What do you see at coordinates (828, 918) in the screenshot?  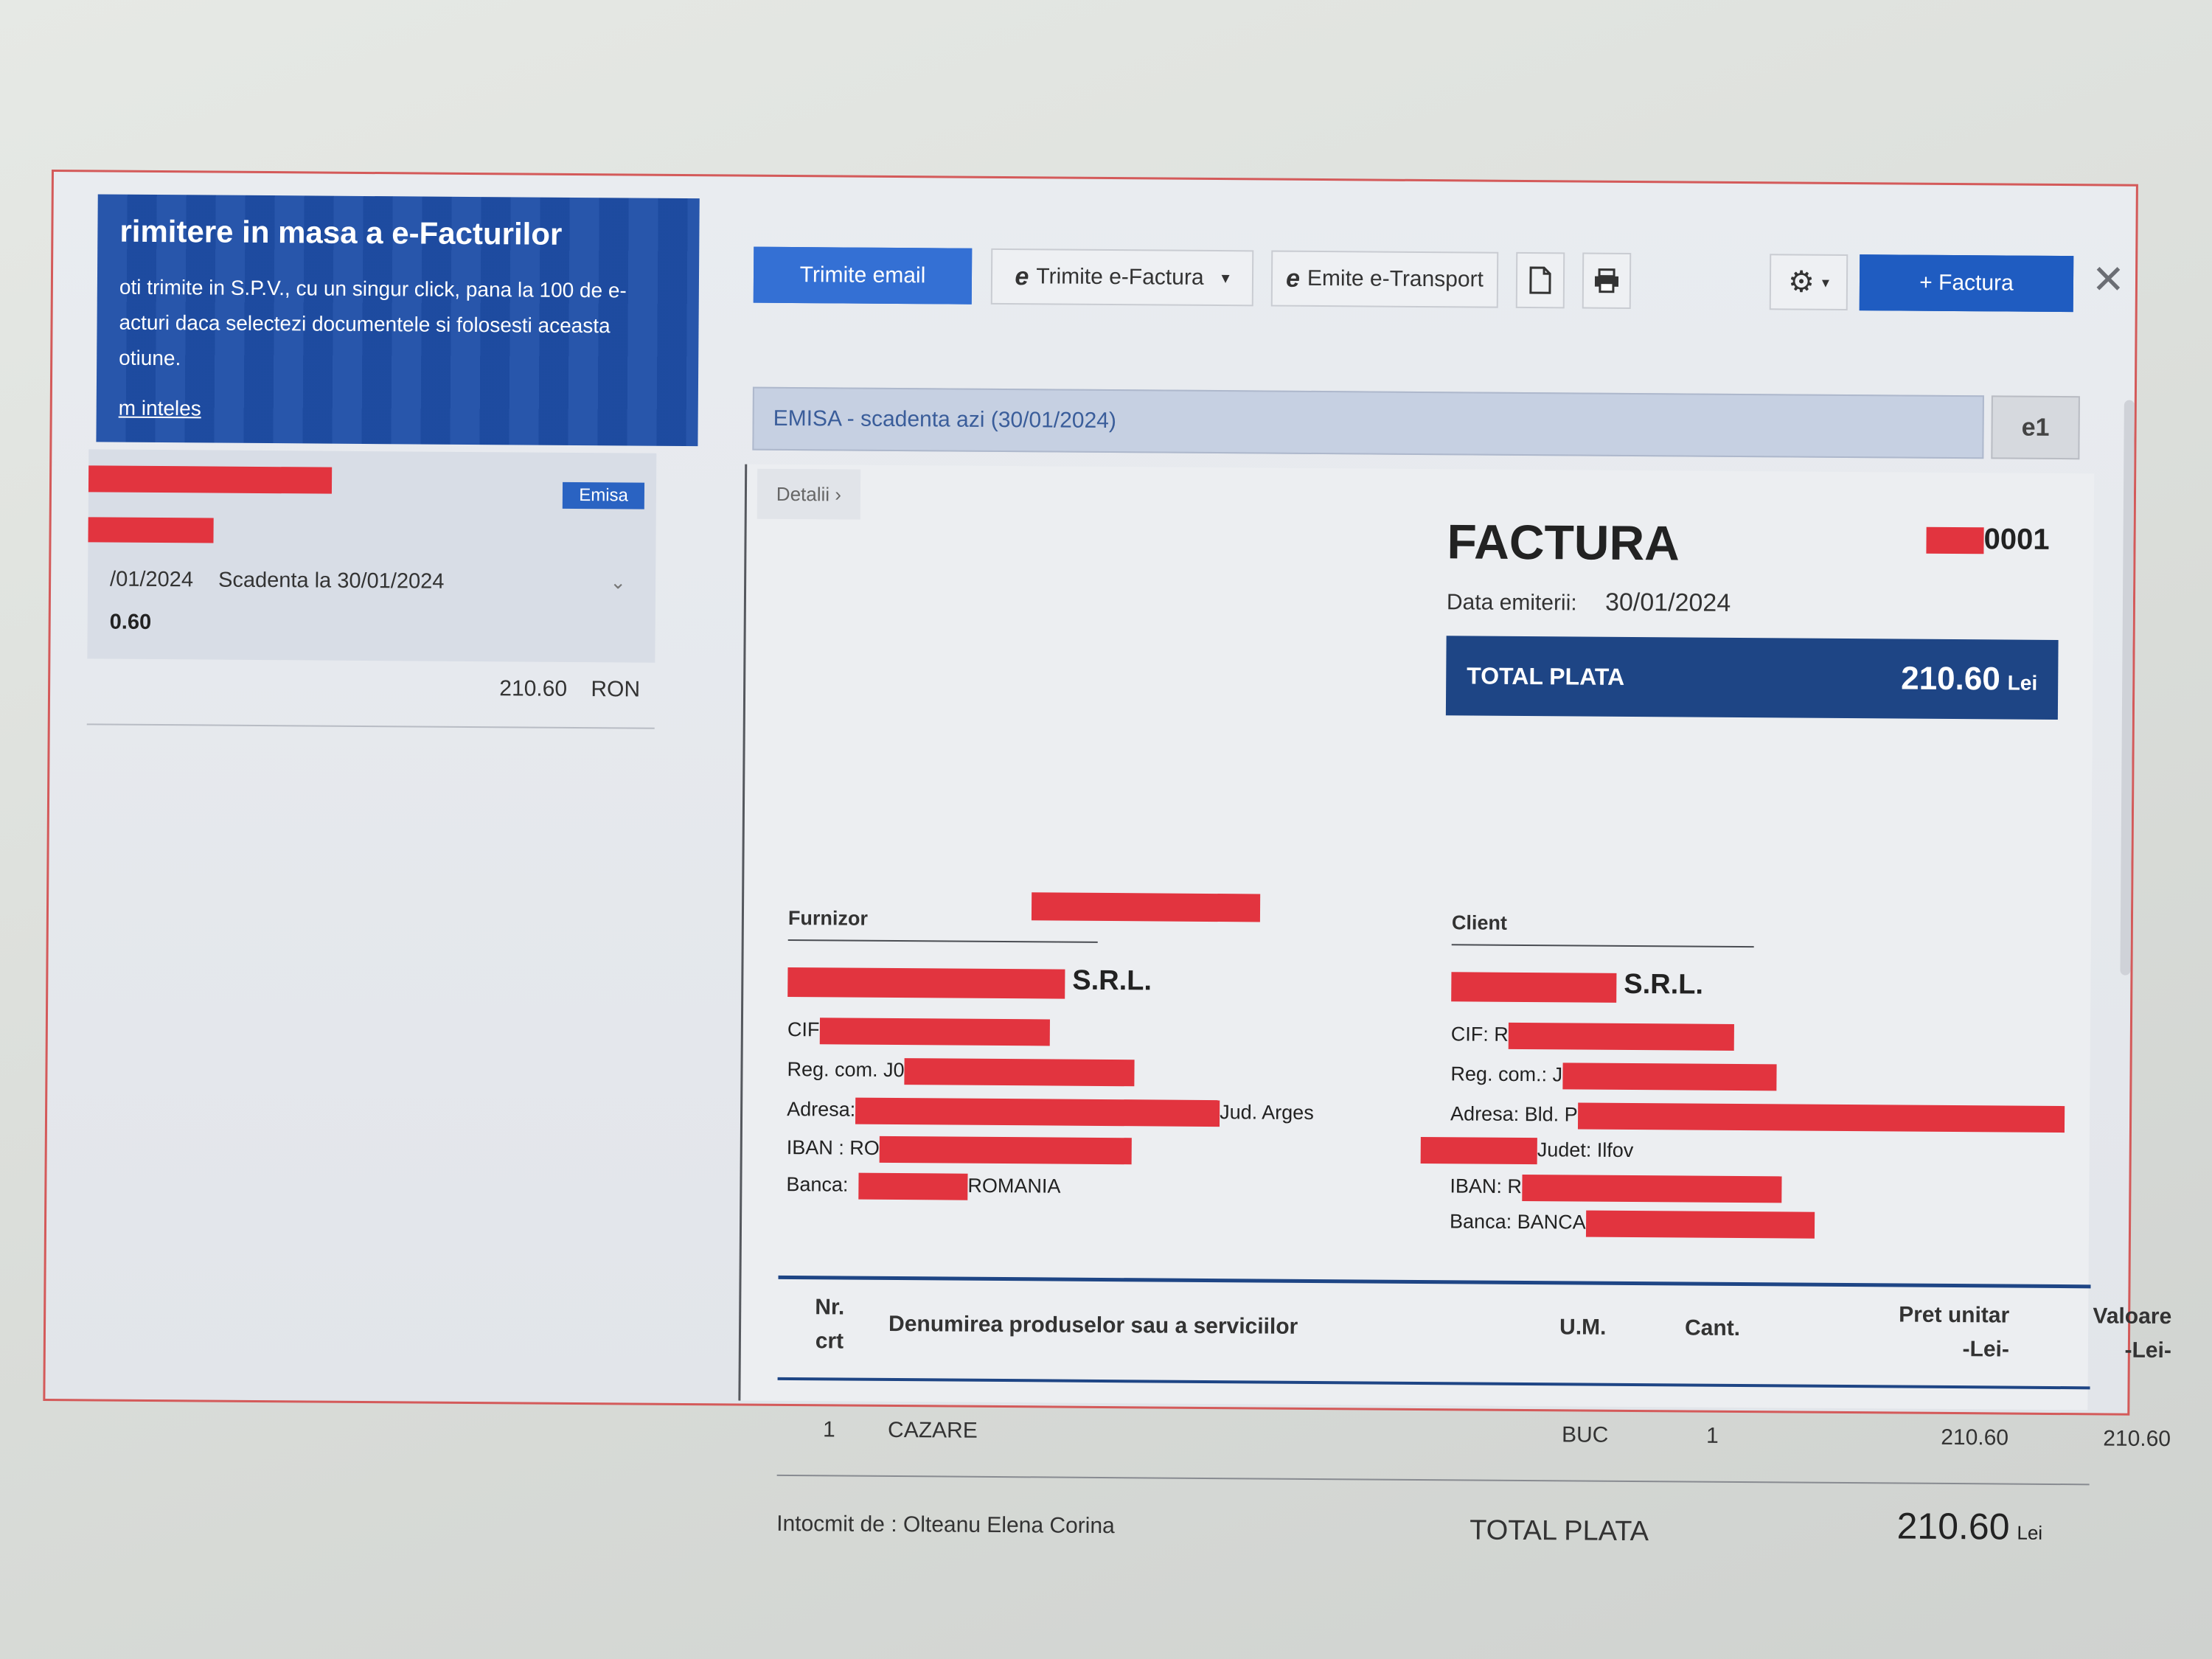 I see `supplier-label: Furnizor` at bounding box center [828, 918].